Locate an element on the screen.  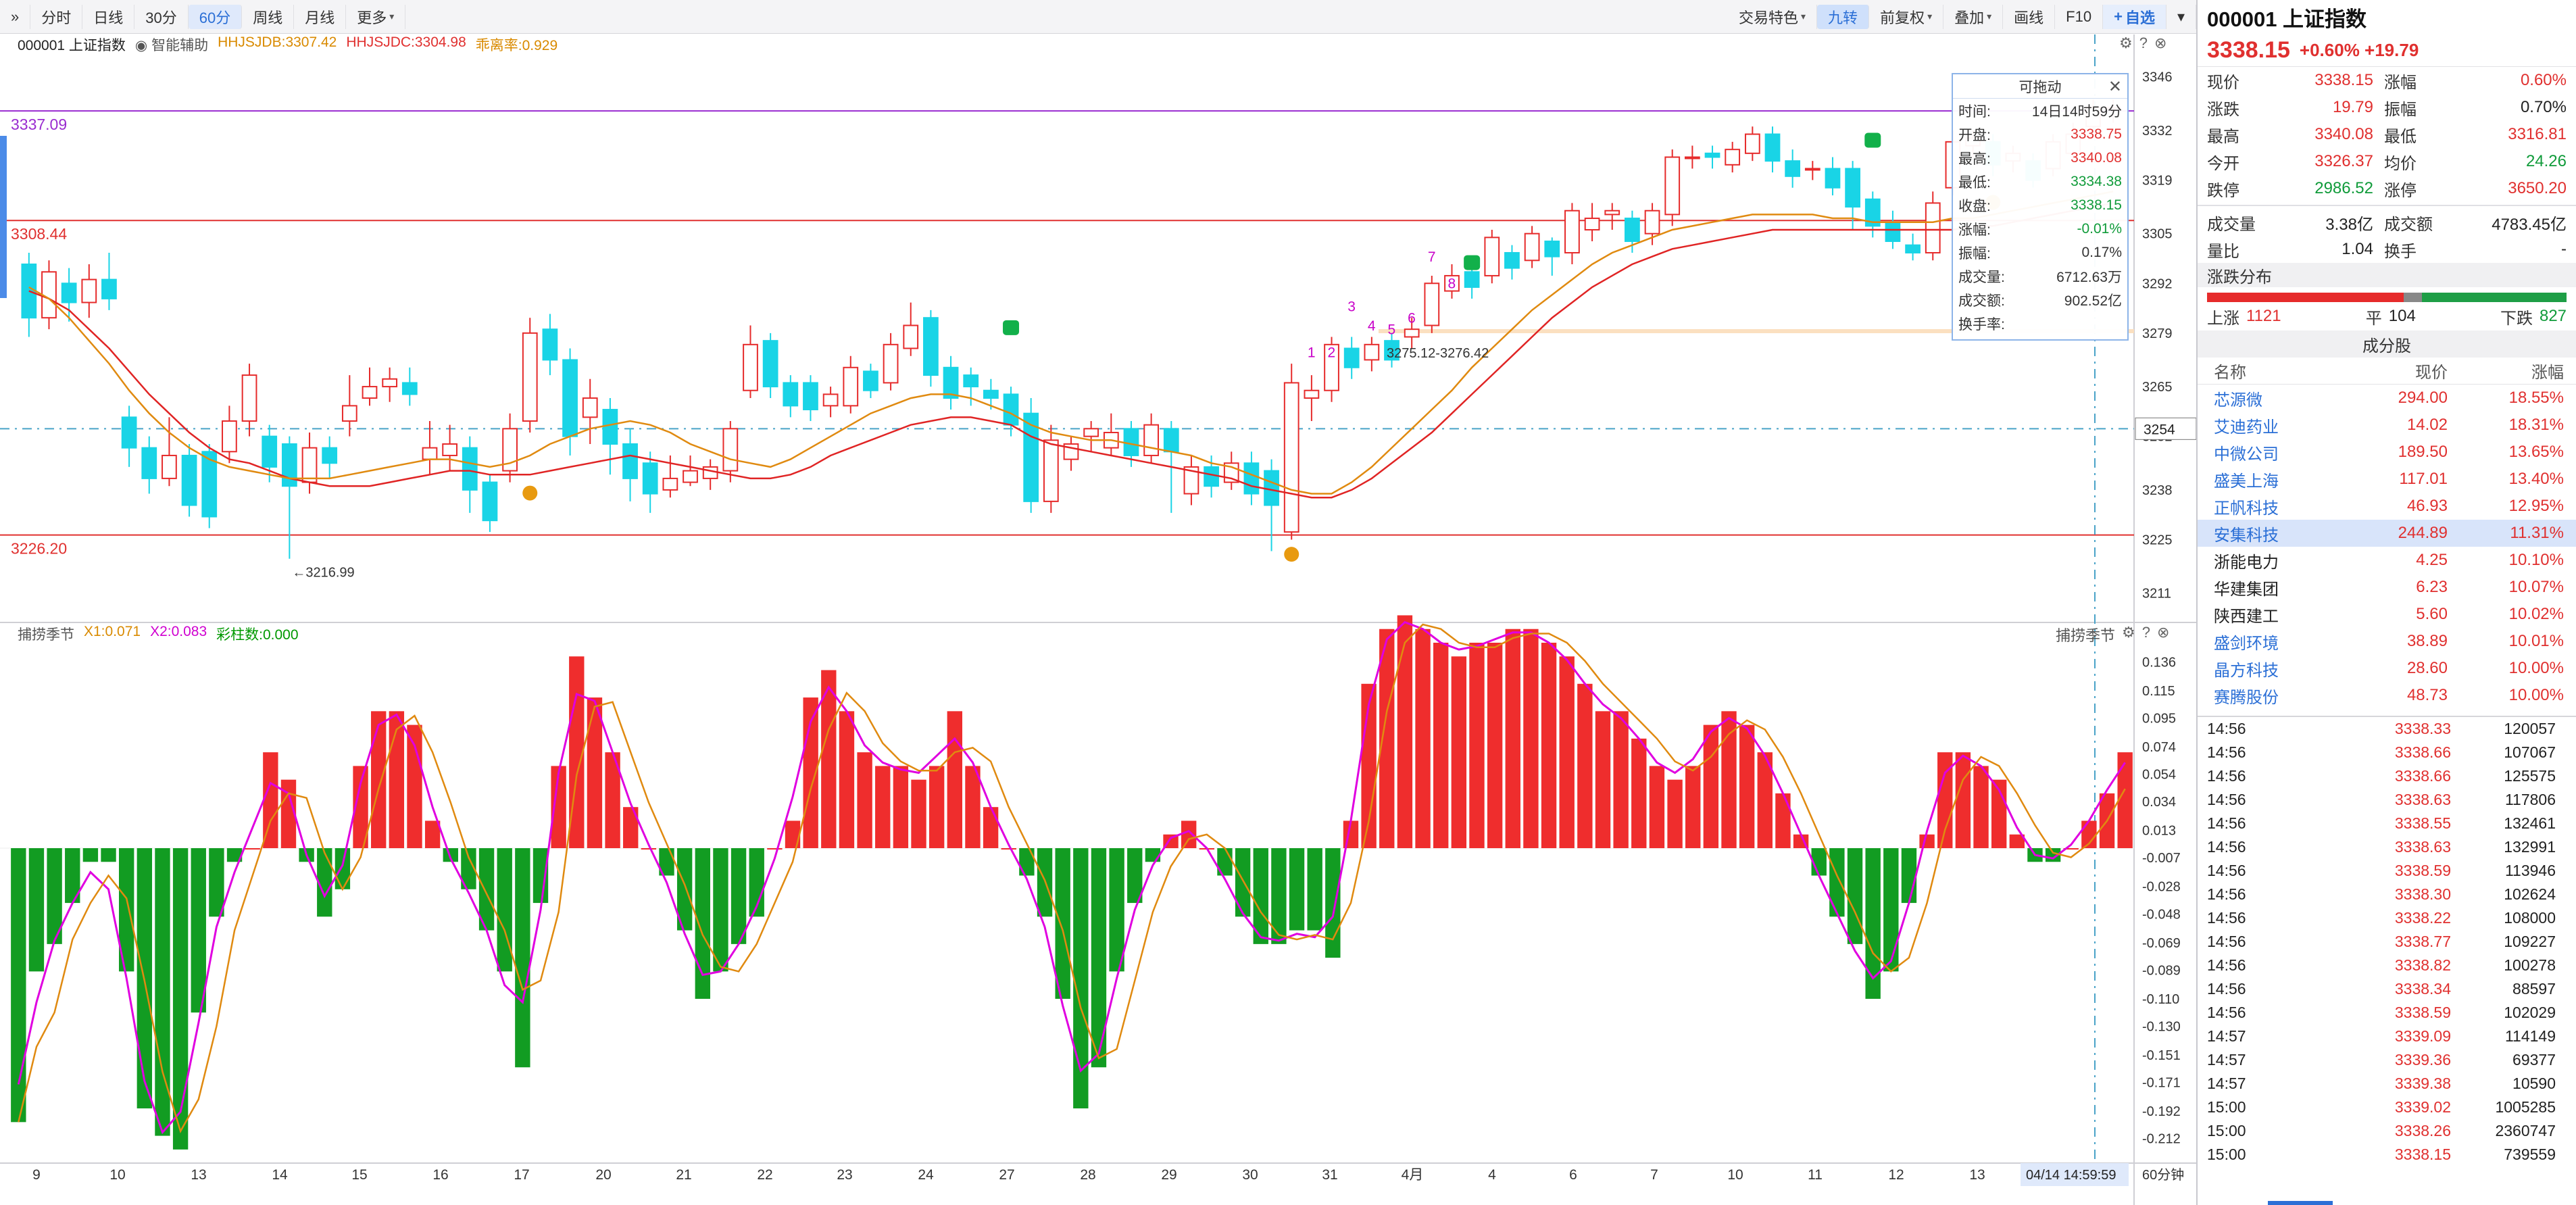
component-row: 浙能电力 4.25 10.10% is located at coordinates (2387, 560).